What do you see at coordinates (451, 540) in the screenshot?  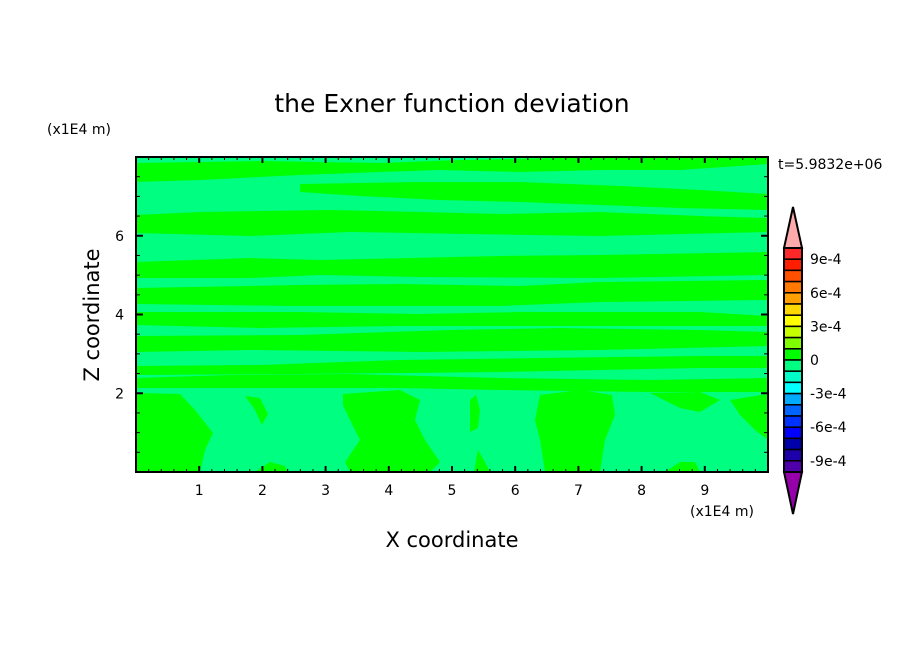 I see `x-axis-label: X coordinate` at bounding box center [451, 540].